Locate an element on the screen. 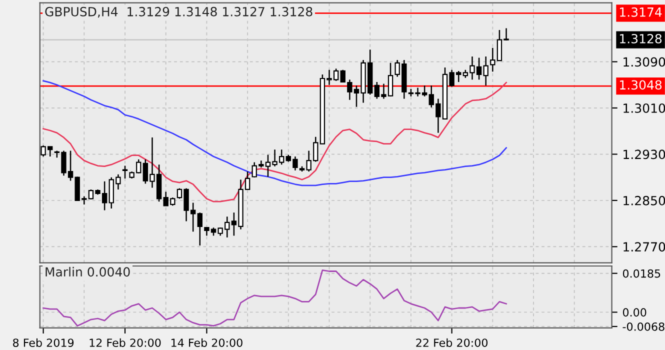 Image resolution: width=665 pixels, height=350 pixels. chart-title: Marlin 0.0040 is located at coordinates (88, 271).